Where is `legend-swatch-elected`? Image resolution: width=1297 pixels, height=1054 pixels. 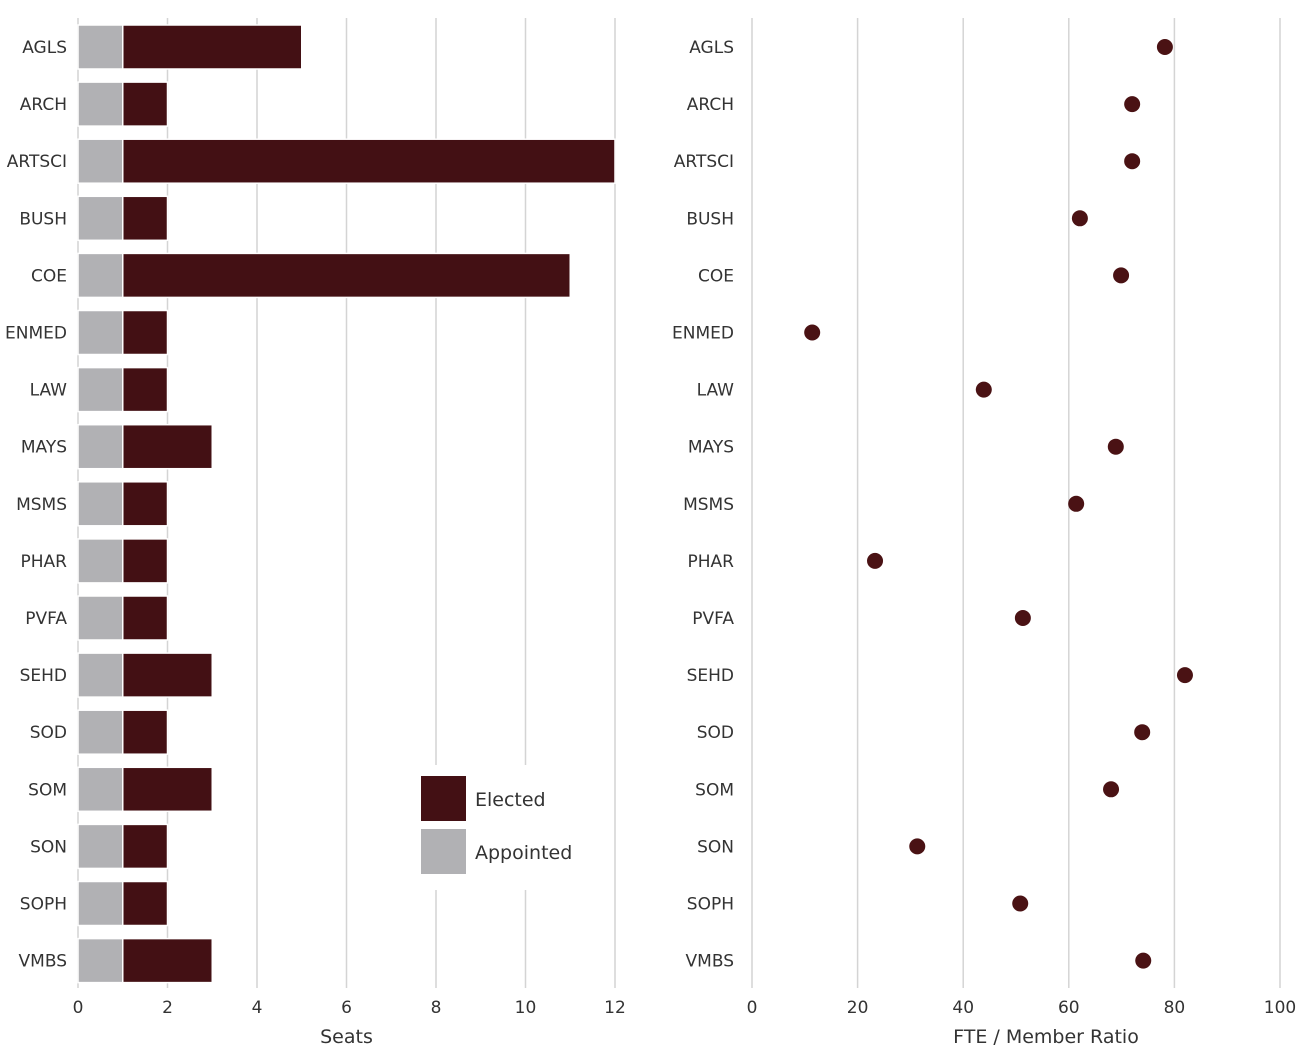
legend-swatch-elected is located at coordinates (443, 798).